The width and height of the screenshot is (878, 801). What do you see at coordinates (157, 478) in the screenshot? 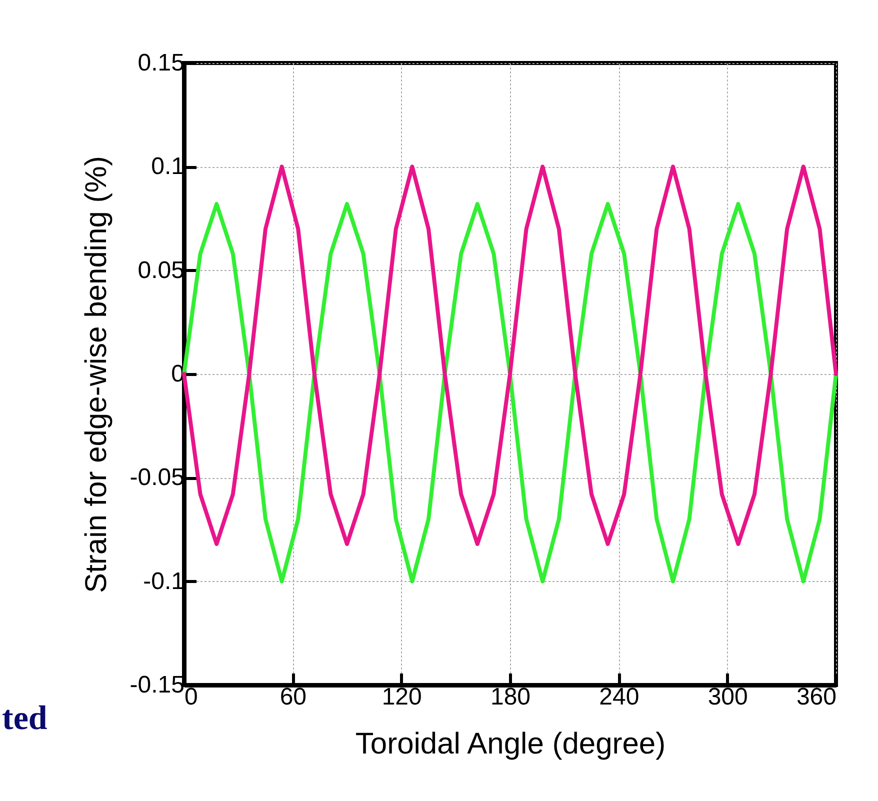
I see `y-tick-label: -0.05` at bounding box center [157, 478].